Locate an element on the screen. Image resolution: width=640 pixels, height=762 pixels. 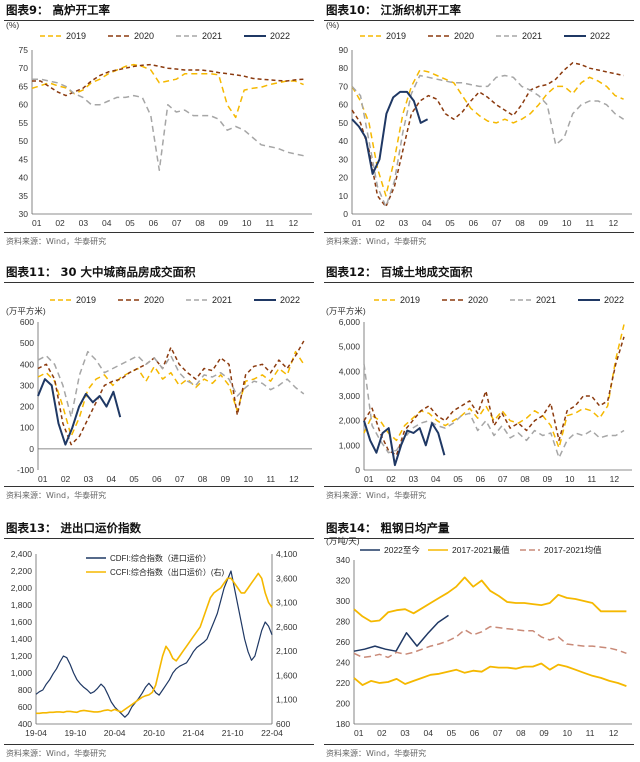
y-tick-label: 240 is located at coordinates (343, 663).